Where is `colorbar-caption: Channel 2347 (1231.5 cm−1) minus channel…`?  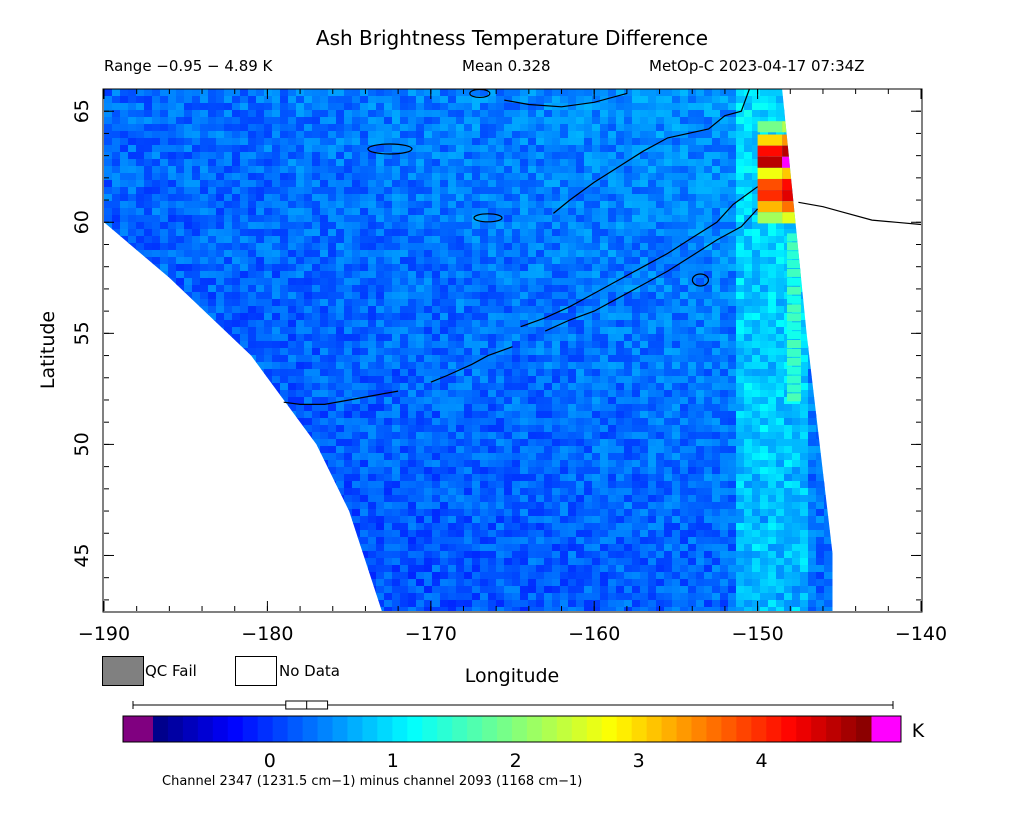
colorbar-caption: Channel 2347 (1231.5 cm−1) minus channel… is located at coordinates (372, 781).